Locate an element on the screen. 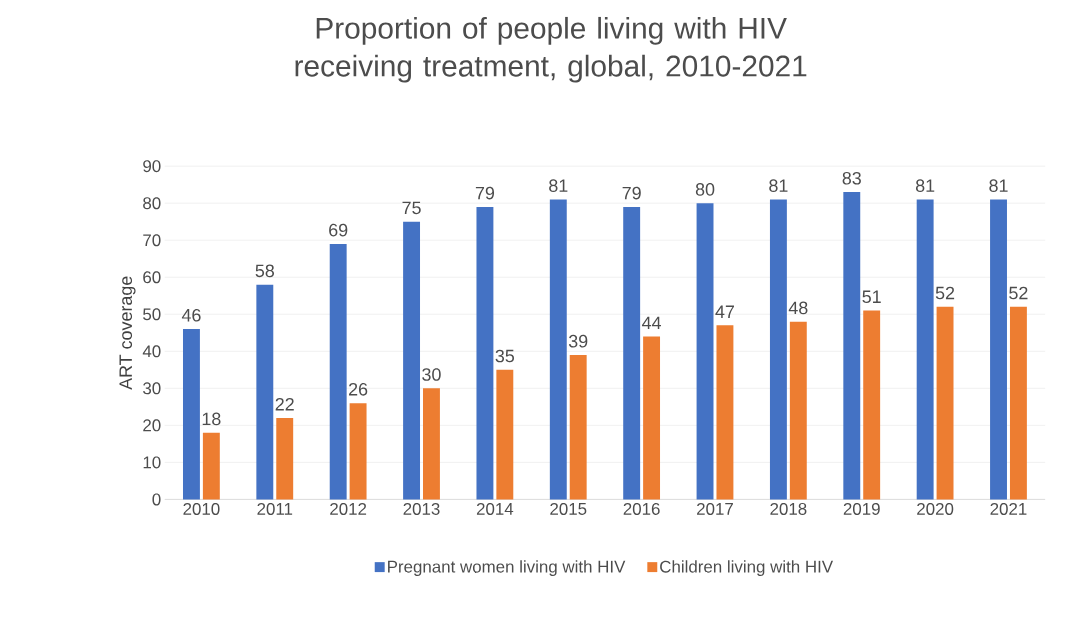  data-label: 39 is located at coordinates (578, 341).